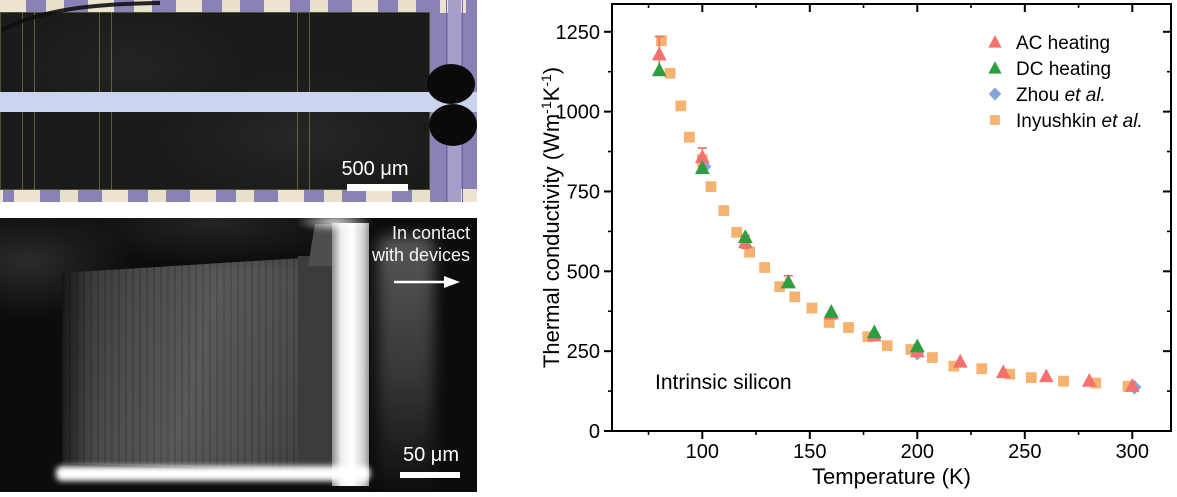 Image resolution: width=1177 pixels, height=497 pixels. I want to click on legend-label: AC heating, so click(1063, 43).